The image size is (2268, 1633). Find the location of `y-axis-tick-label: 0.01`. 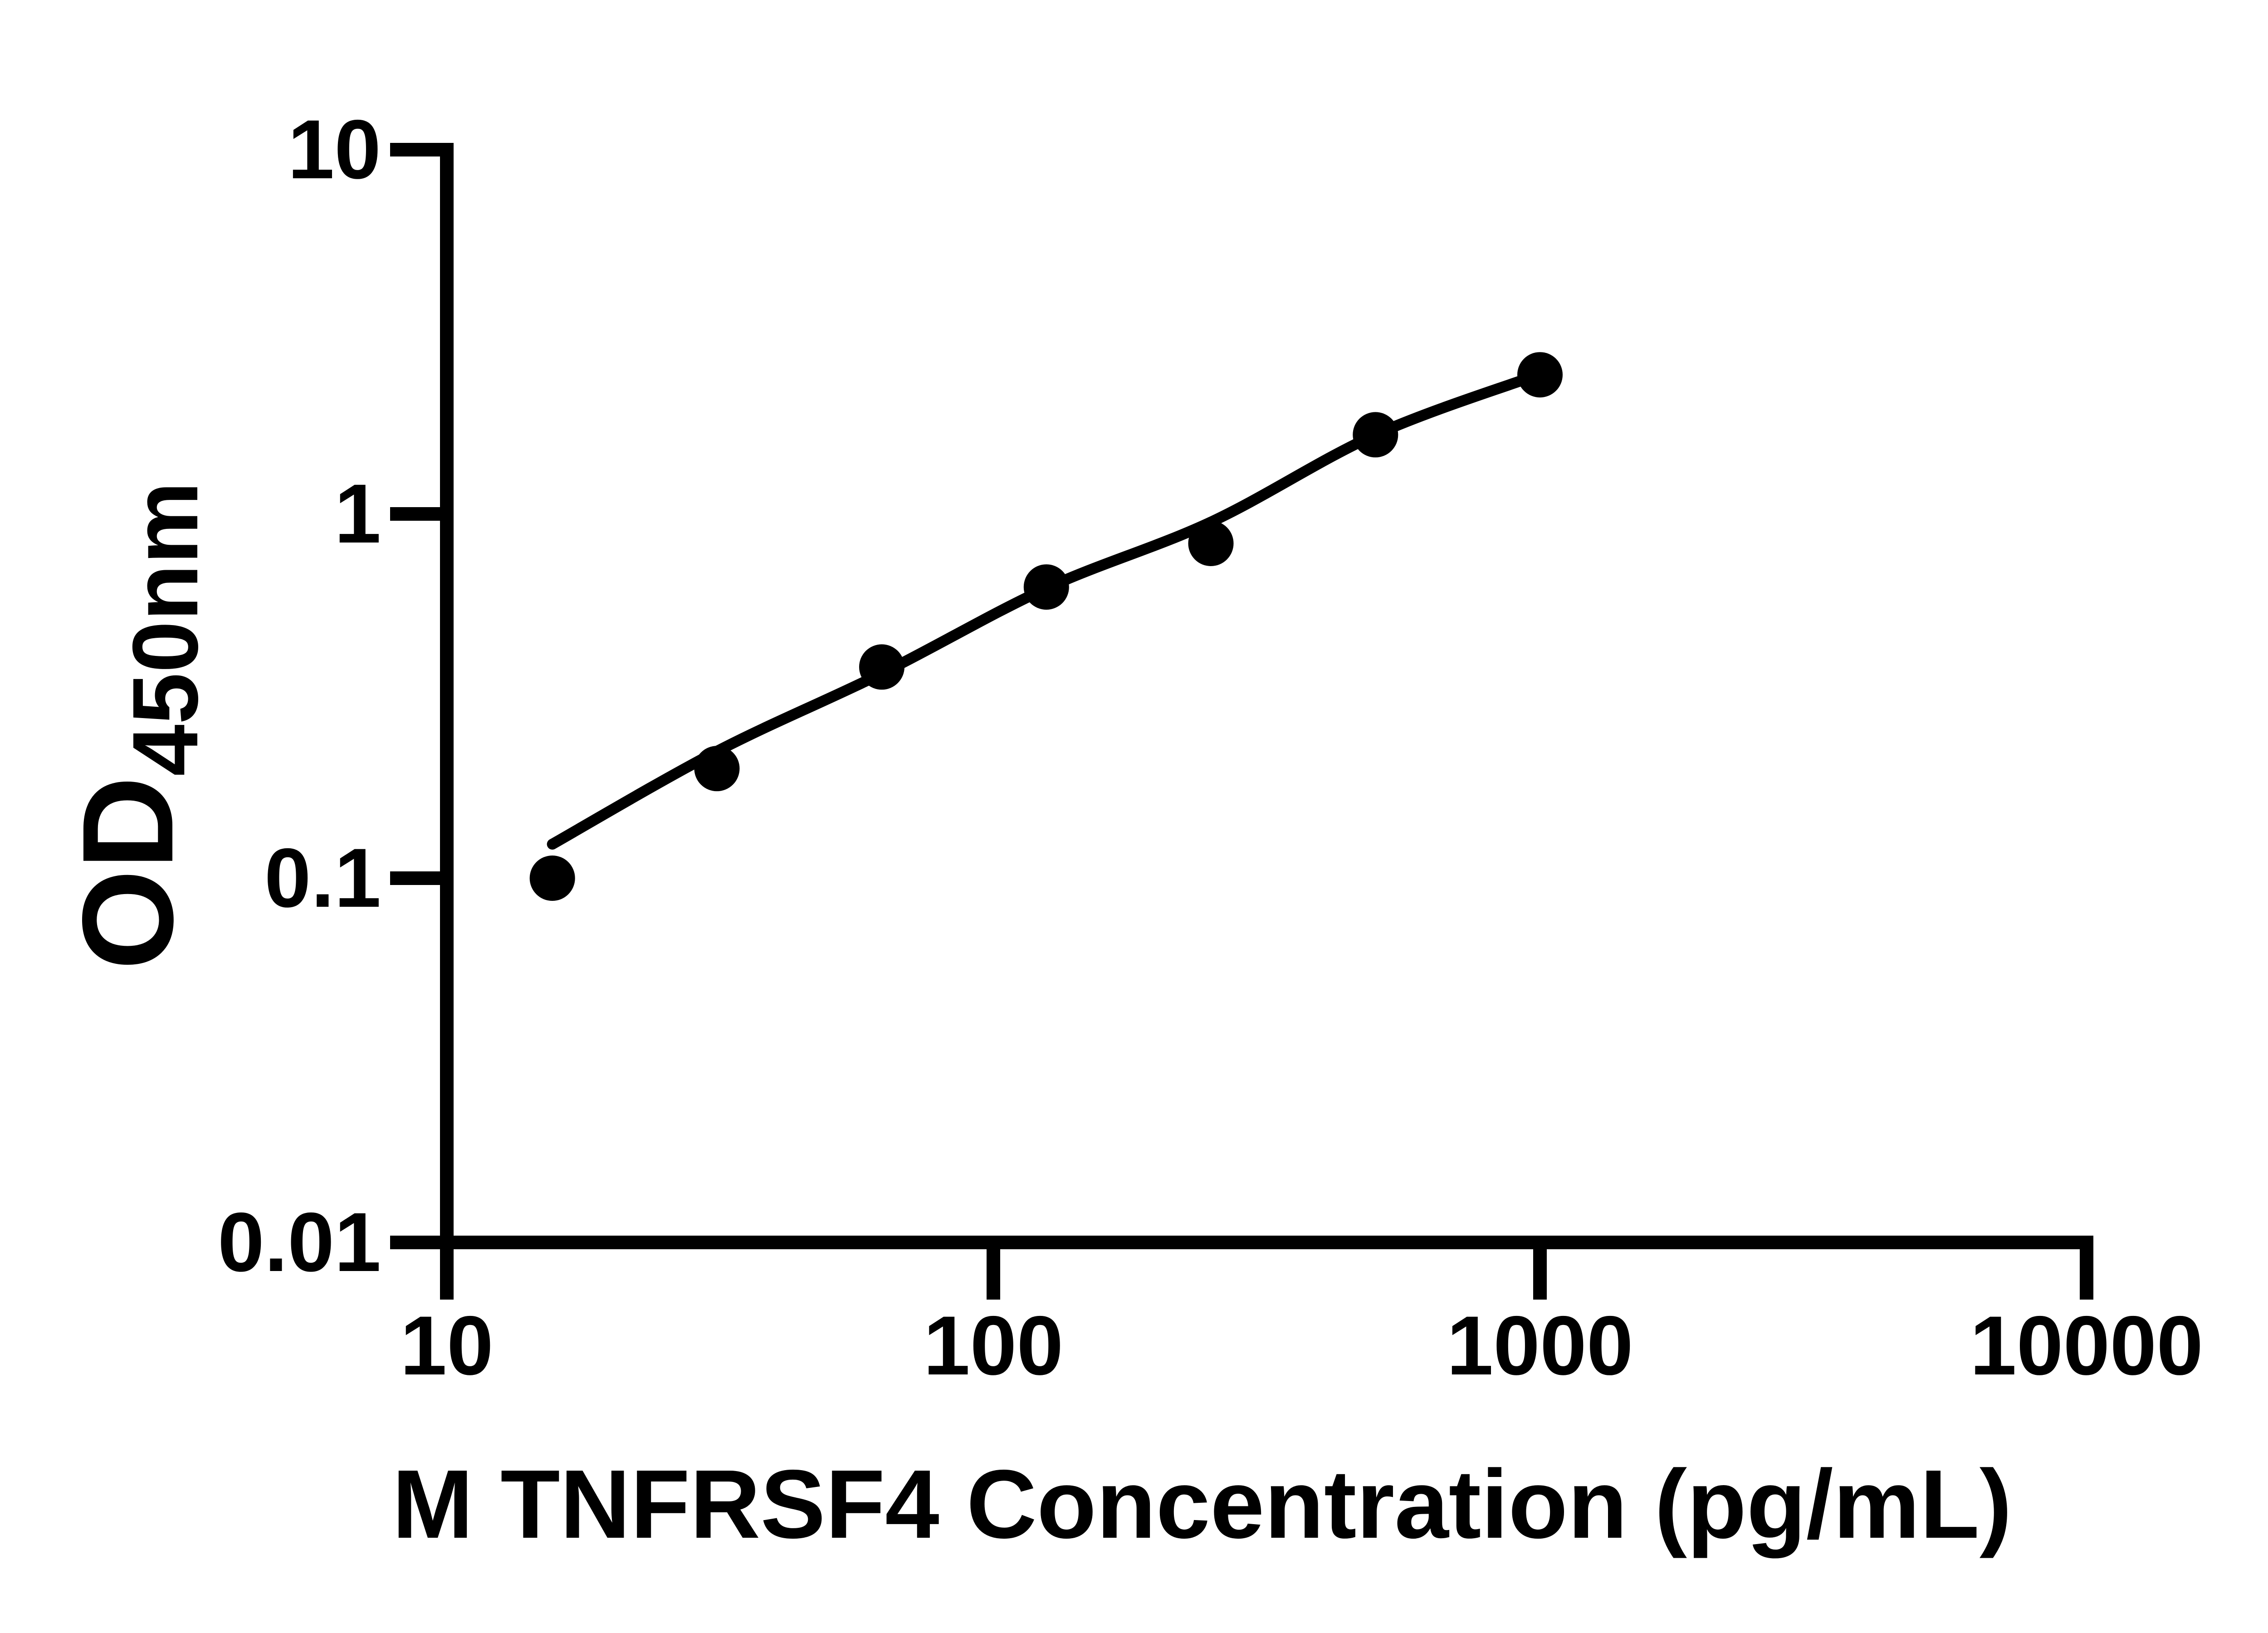

y-axis-tick-label: 0.01 is located at coordinates (299, 1242).